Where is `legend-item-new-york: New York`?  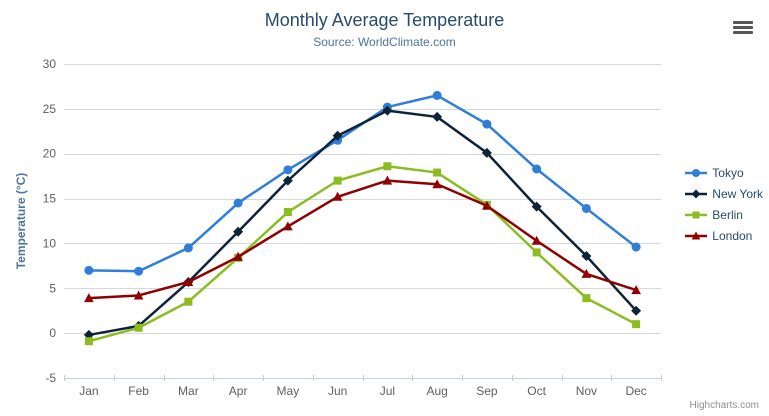 legend-item-new-york: New York is located at coordinates (724, 193).